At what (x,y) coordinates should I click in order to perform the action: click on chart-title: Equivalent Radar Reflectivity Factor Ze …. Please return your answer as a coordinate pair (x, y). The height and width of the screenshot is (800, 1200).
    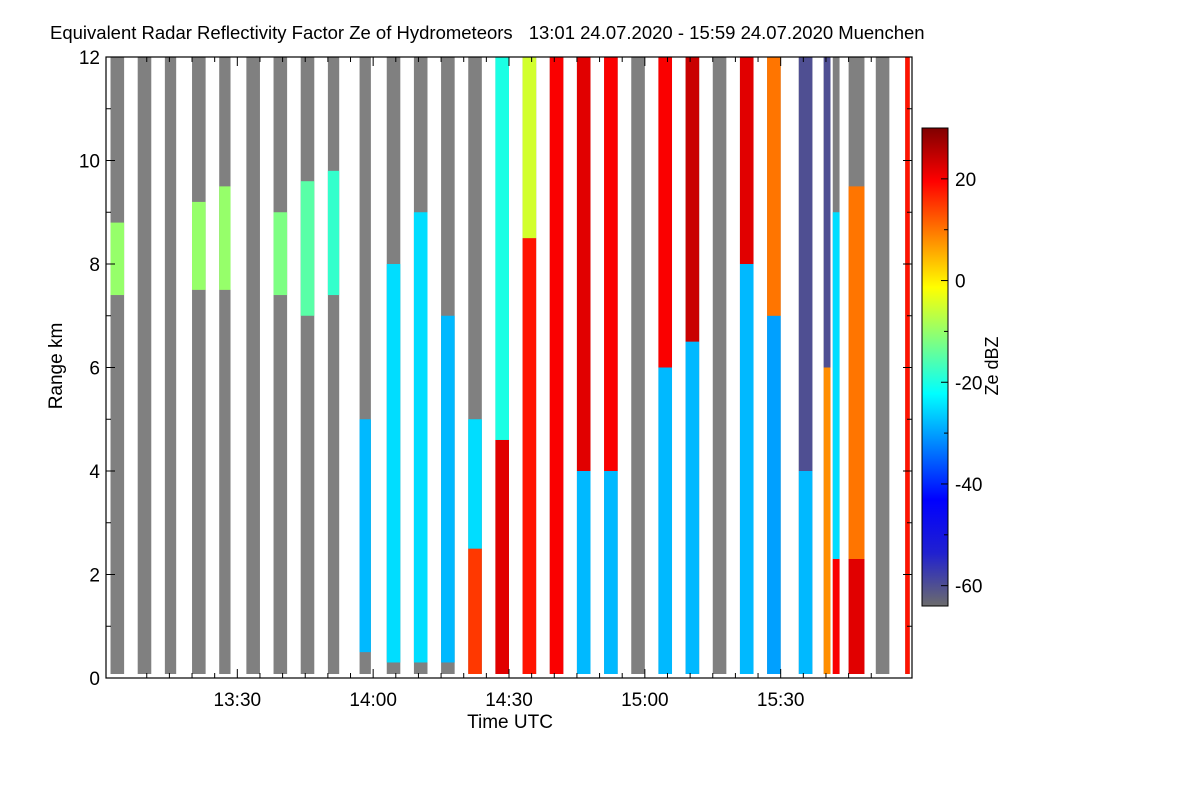
    Looking at the image, I should click on (487, 32).